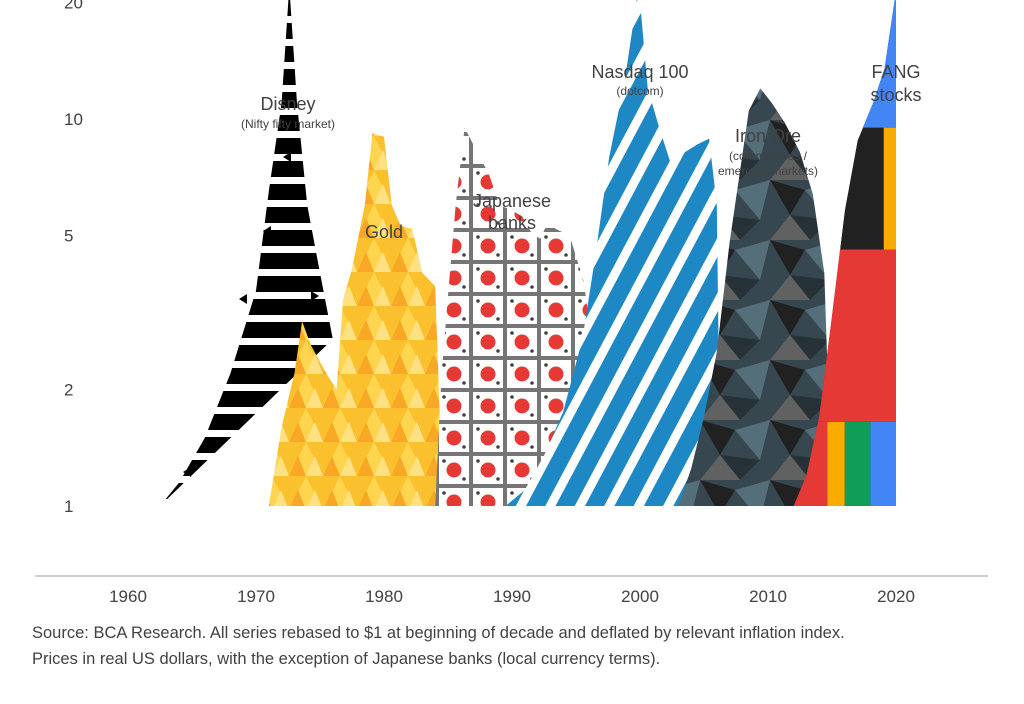 The height and width of the screenshot is (704, 1024). I want to click on y-tick-label: 5, so click(68, 235).